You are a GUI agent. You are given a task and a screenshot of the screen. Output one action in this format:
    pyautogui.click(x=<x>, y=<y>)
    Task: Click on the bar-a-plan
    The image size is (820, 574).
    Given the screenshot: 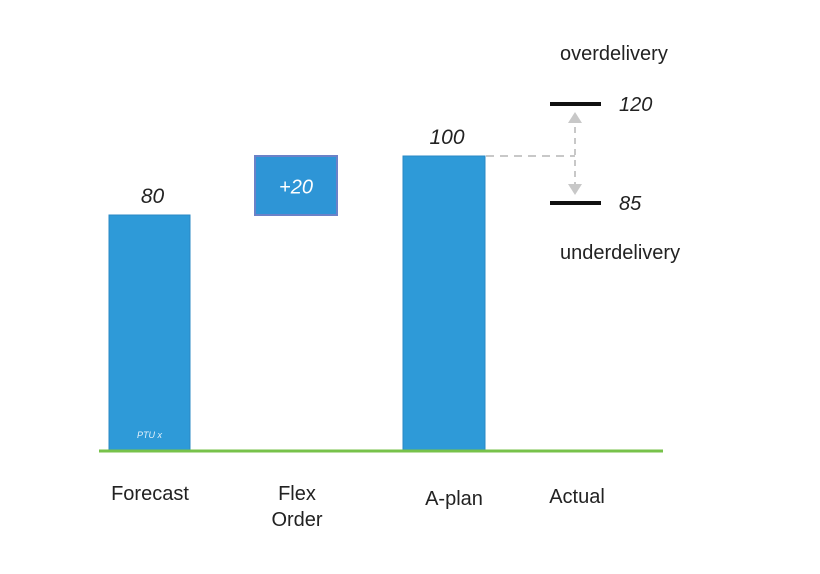 What is the action you would take?
    pyautogui.click(x=444, y=303)
    